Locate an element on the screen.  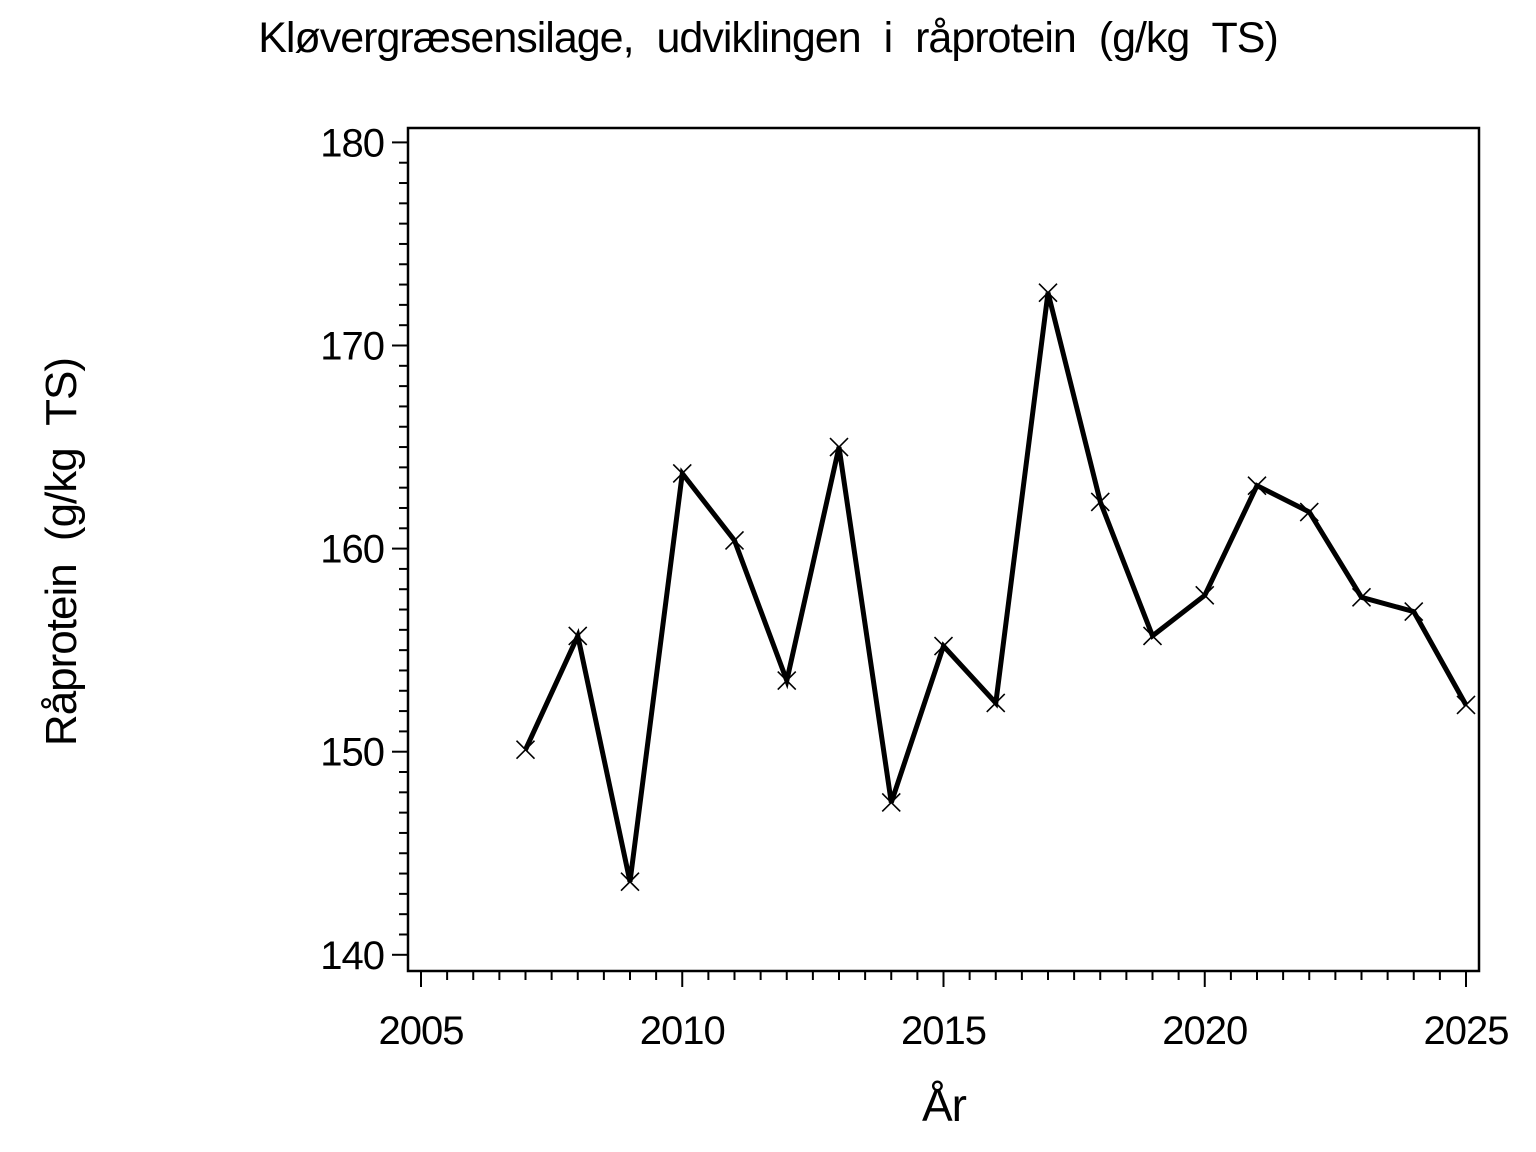
y-tick-label: 160 is located at coordinates (352, 550).